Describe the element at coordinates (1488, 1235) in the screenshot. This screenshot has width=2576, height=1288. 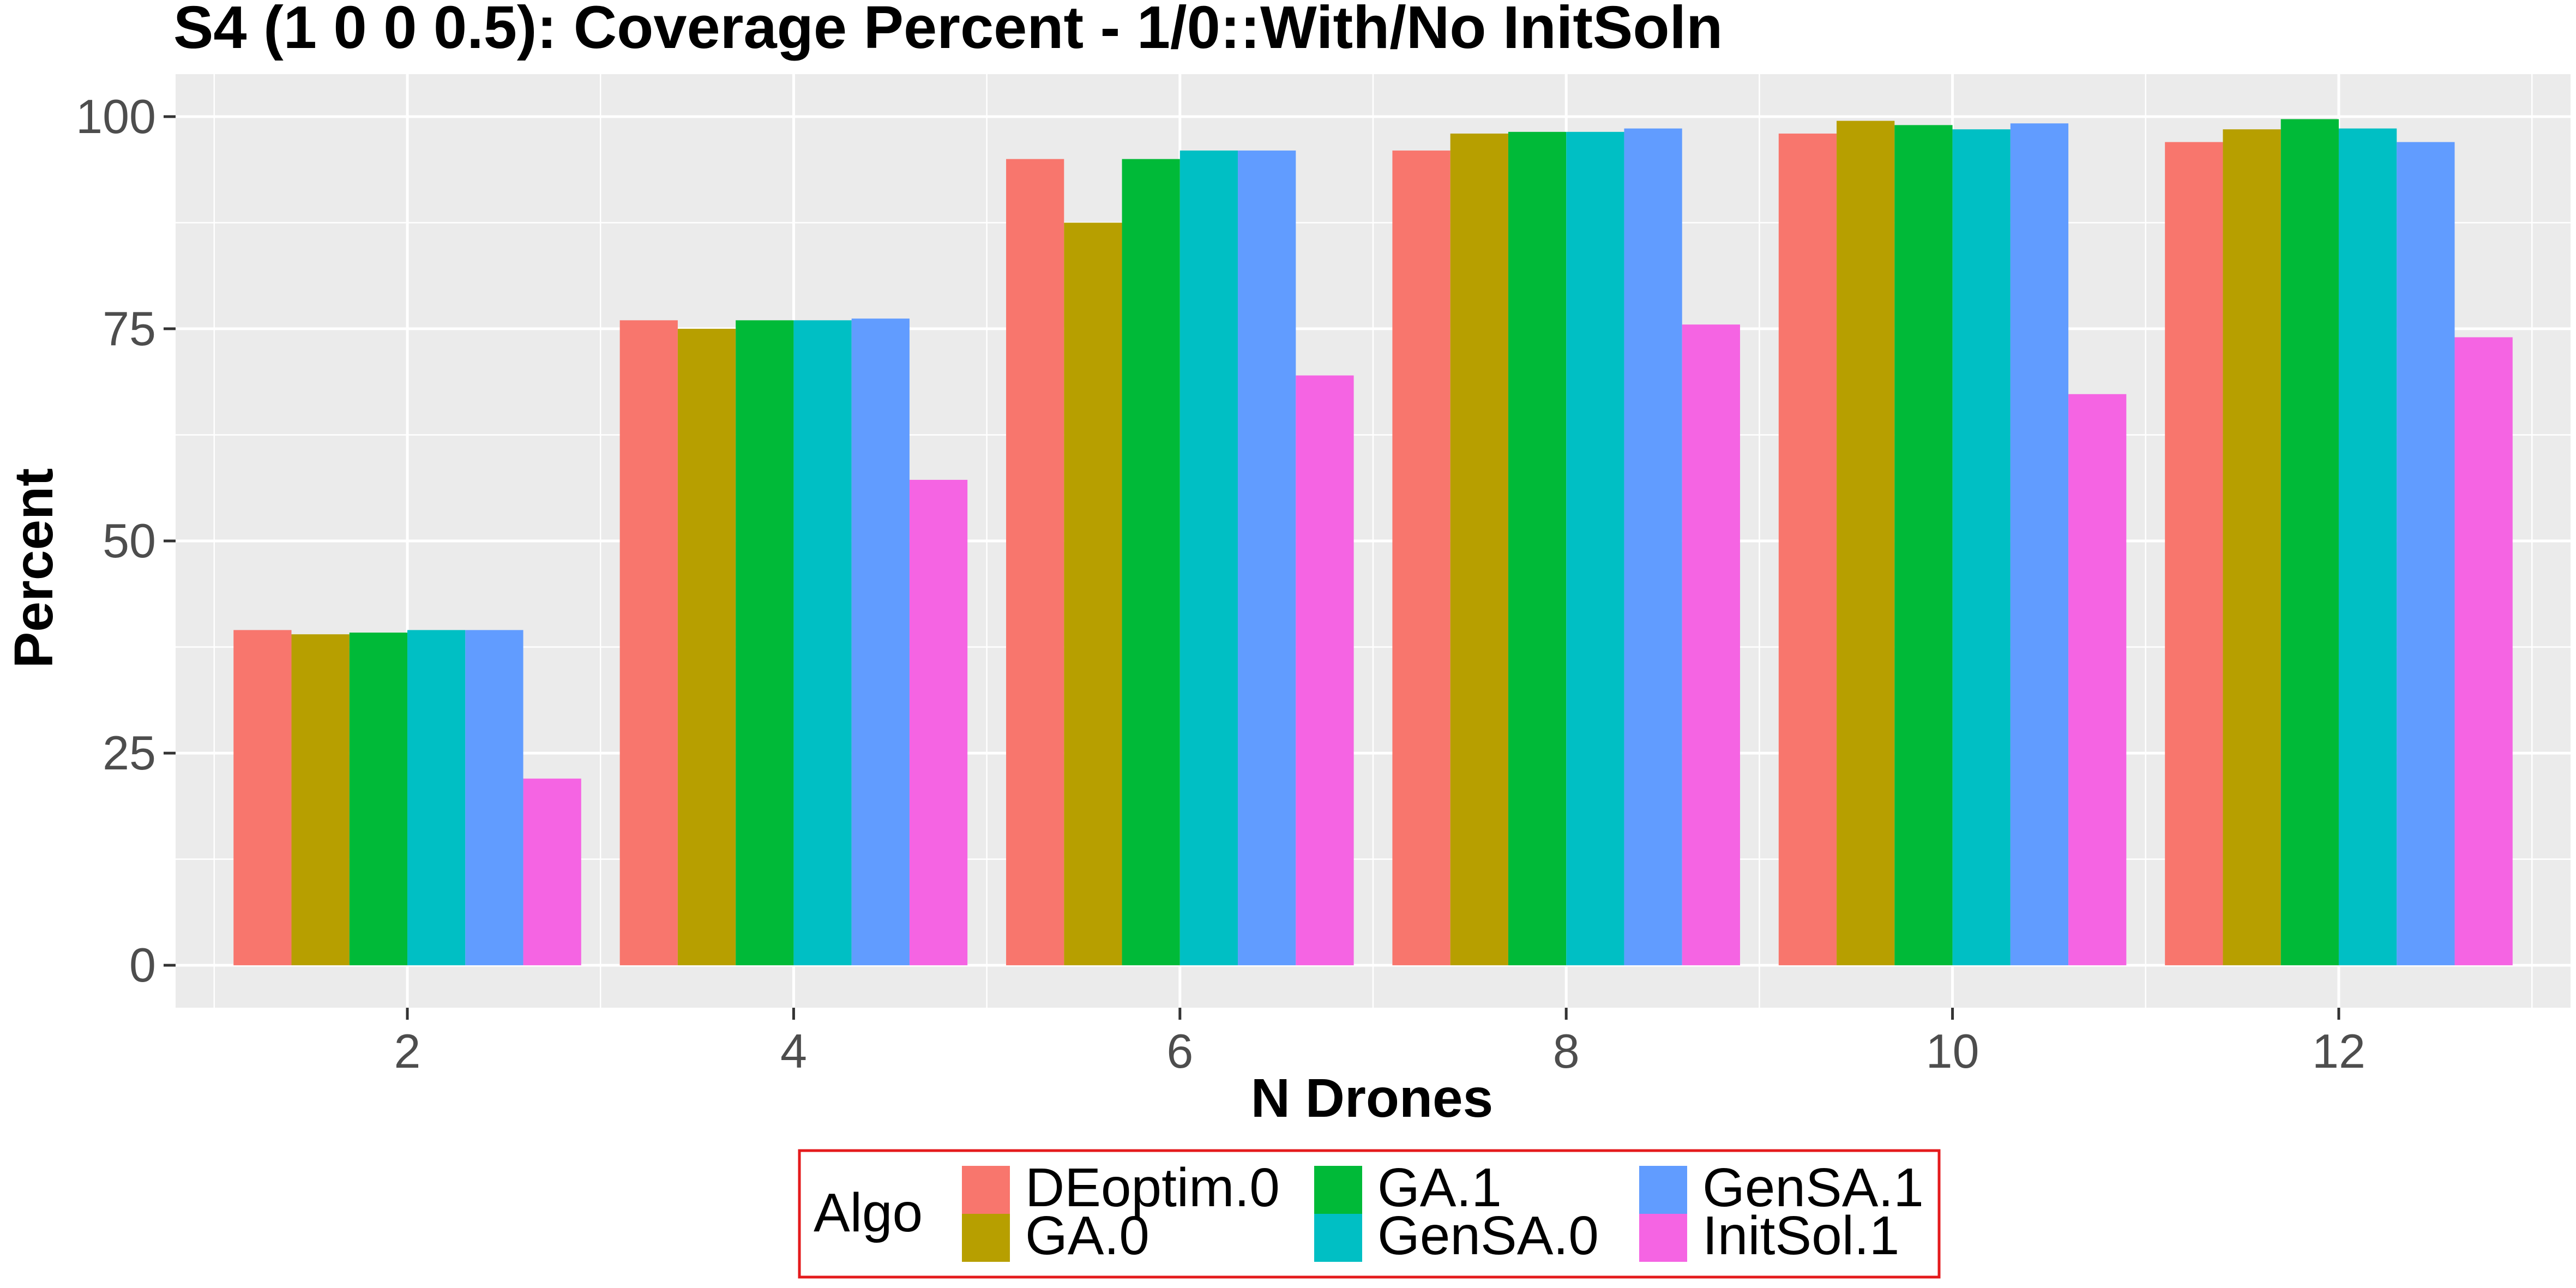
I see `legend-label-gensa-0: GenSA.0` at that location.